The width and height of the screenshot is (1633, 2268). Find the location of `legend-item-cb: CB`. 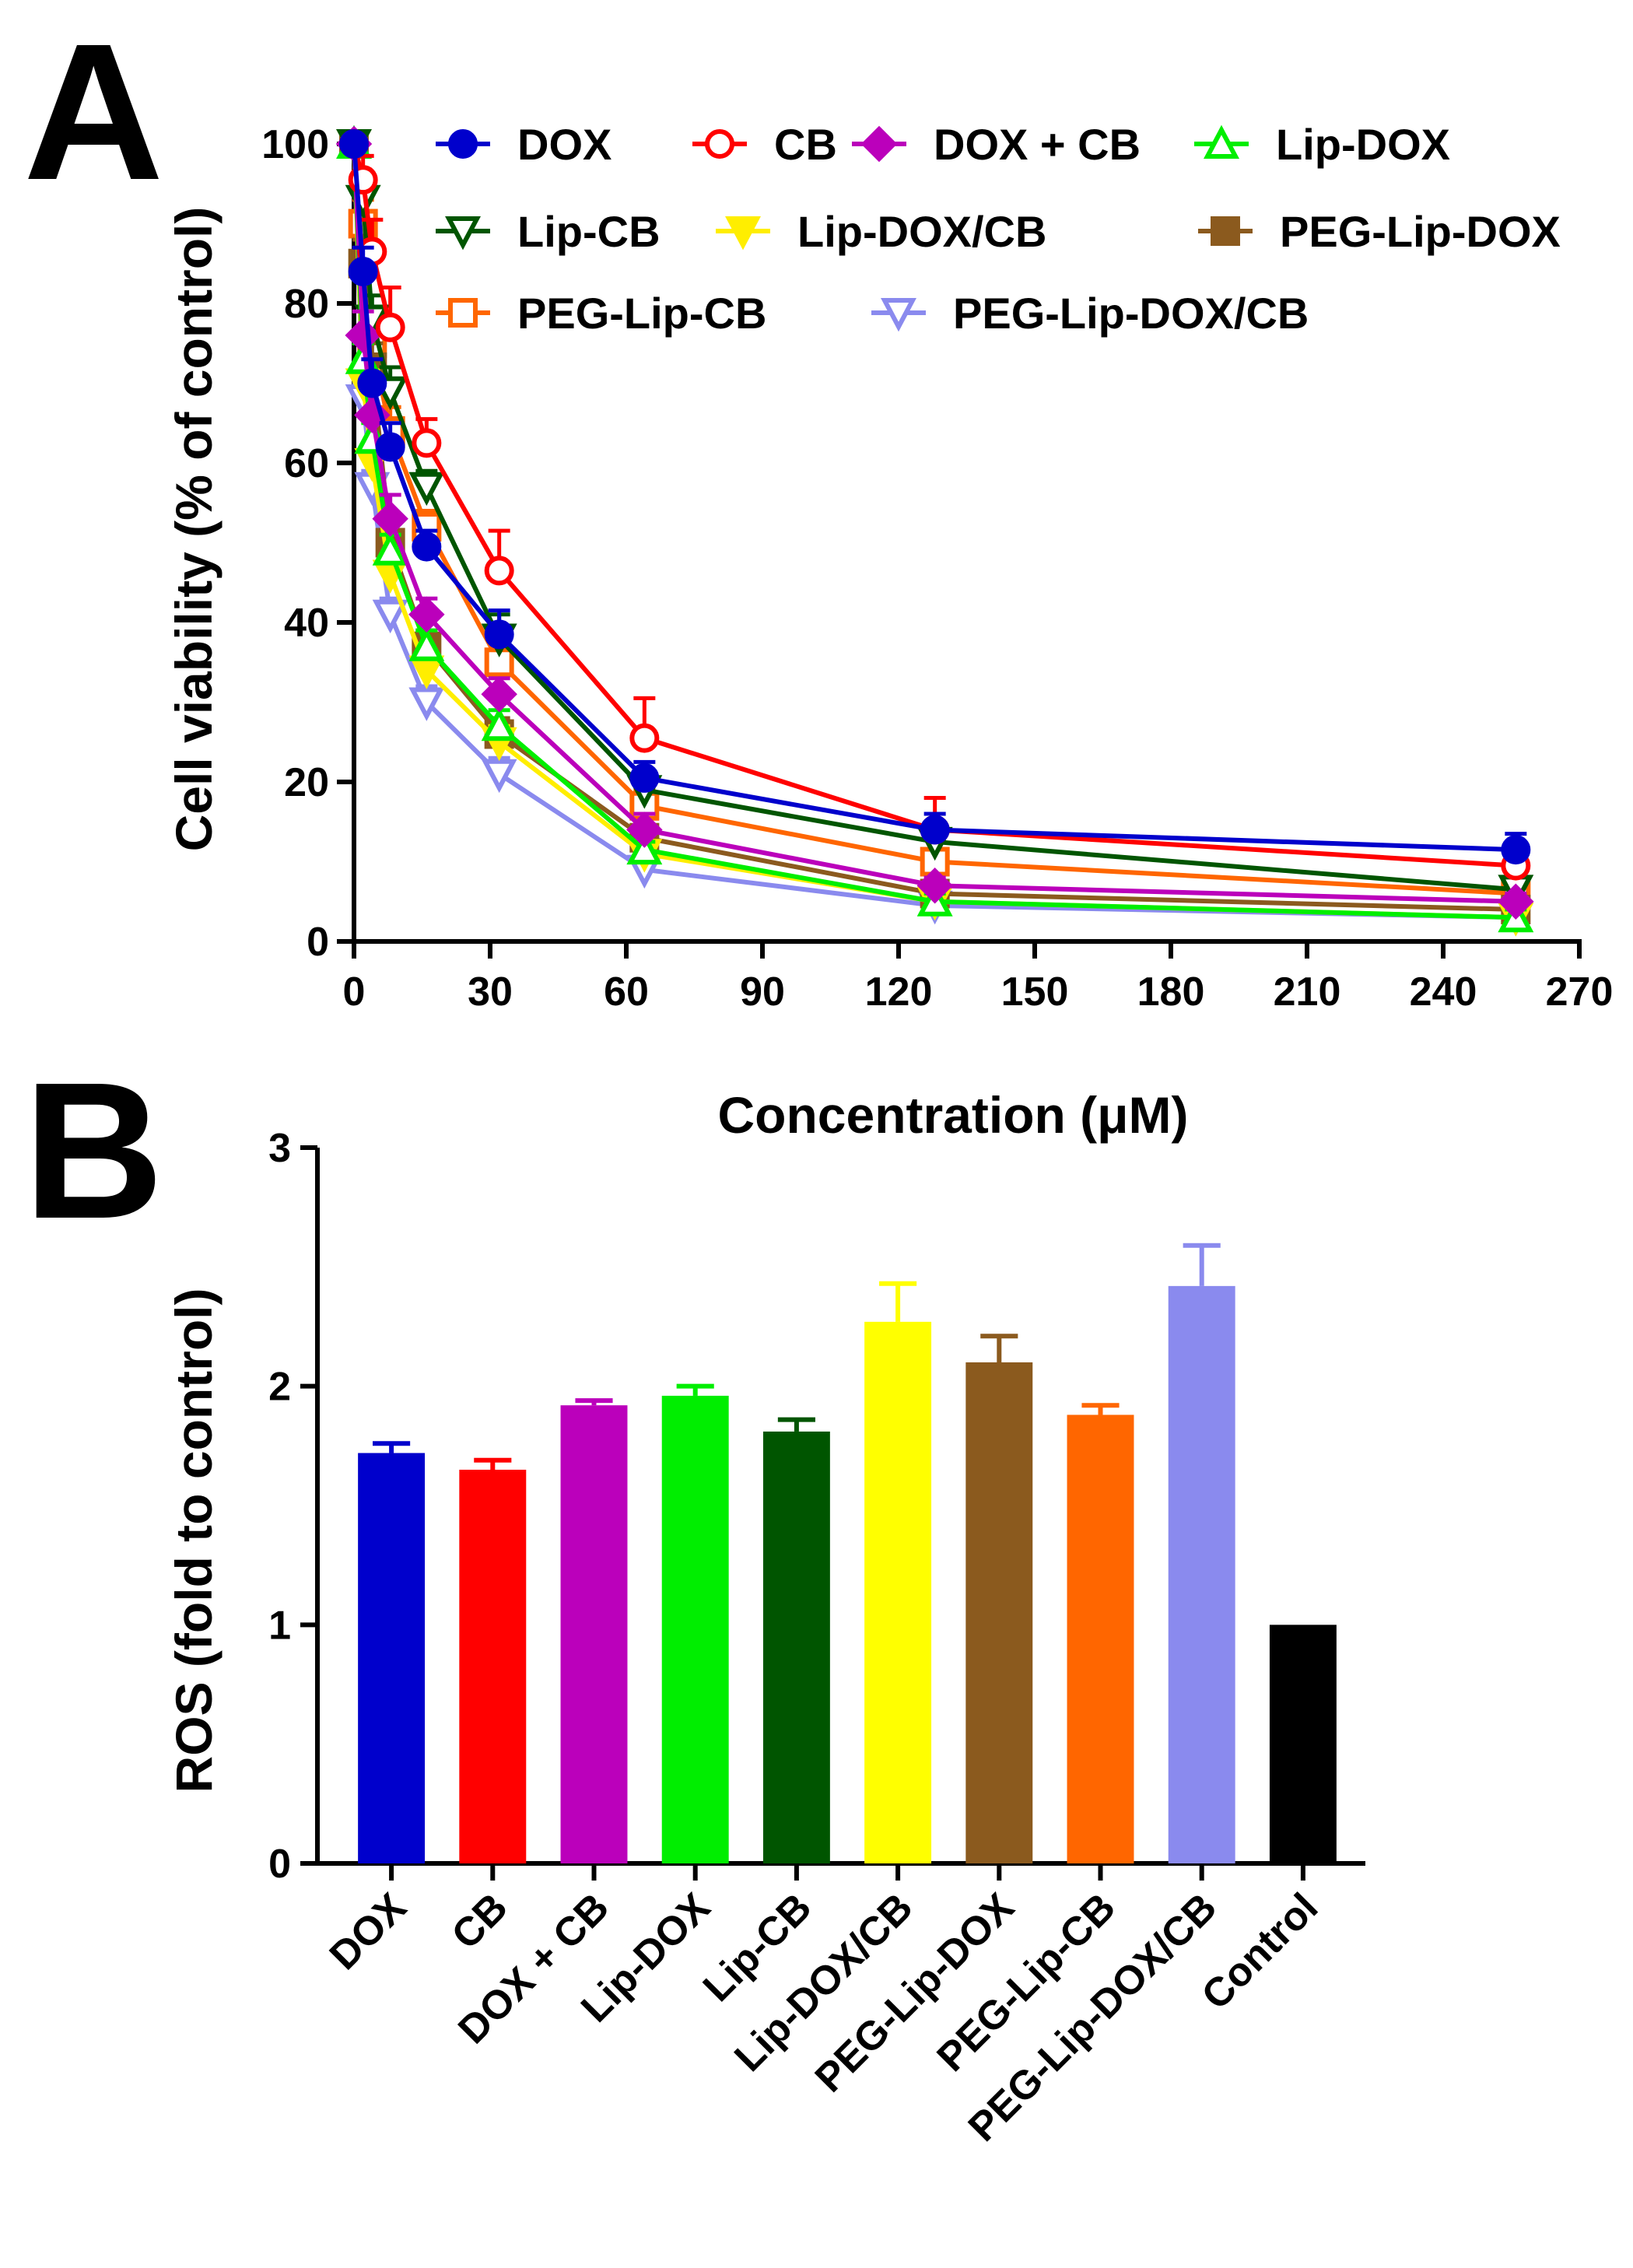

legend-item-cb: CB is located at coordinates (764, 144).